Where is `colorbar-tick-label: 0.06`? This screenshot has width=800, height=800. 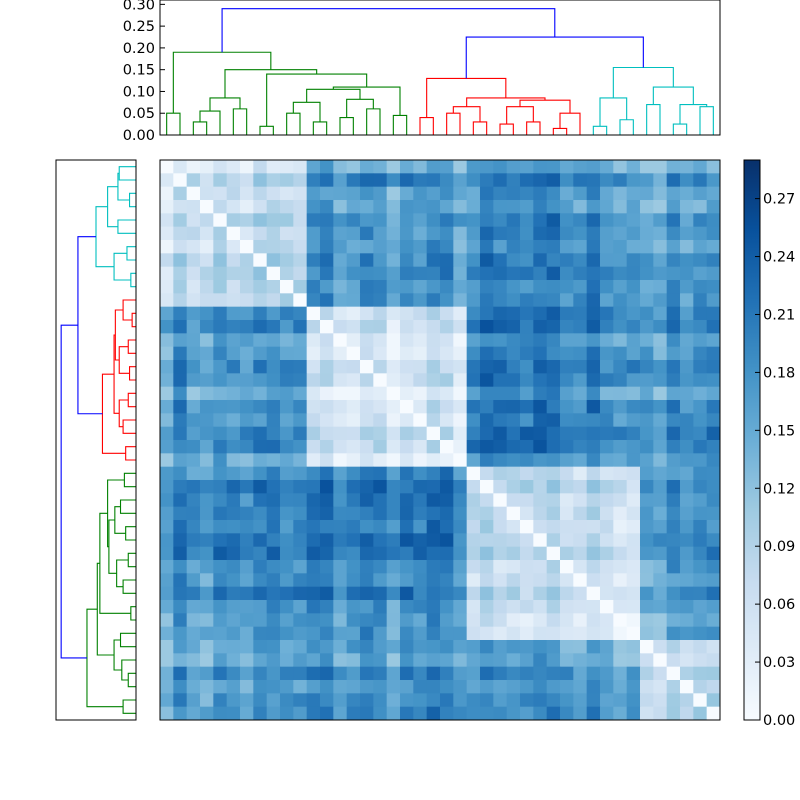 colorbar-tick-label: 0.06 is located at coordinates (779, 605).